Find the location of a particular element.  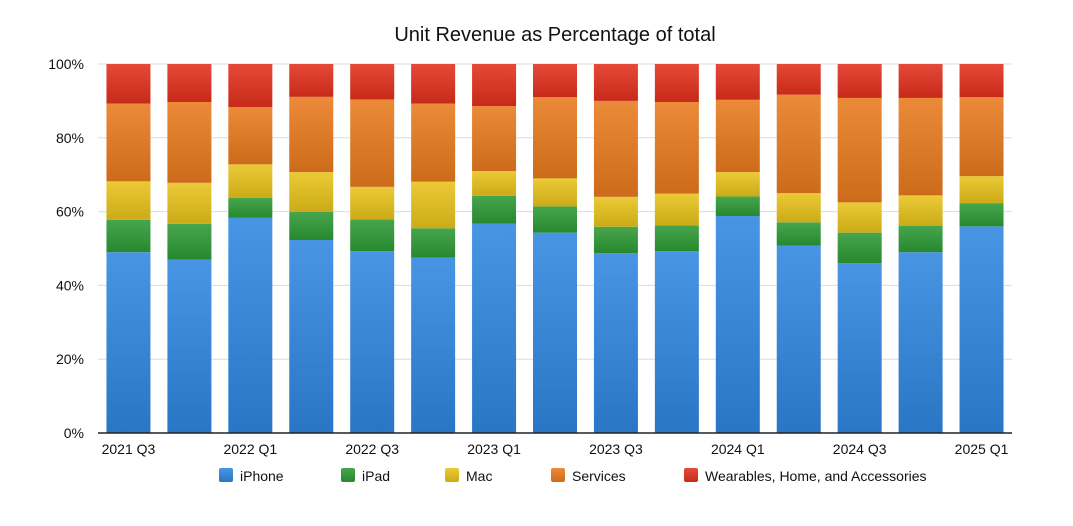

legend-item: Wearables, Home, and Accessories is located at coordinates (805, 476).